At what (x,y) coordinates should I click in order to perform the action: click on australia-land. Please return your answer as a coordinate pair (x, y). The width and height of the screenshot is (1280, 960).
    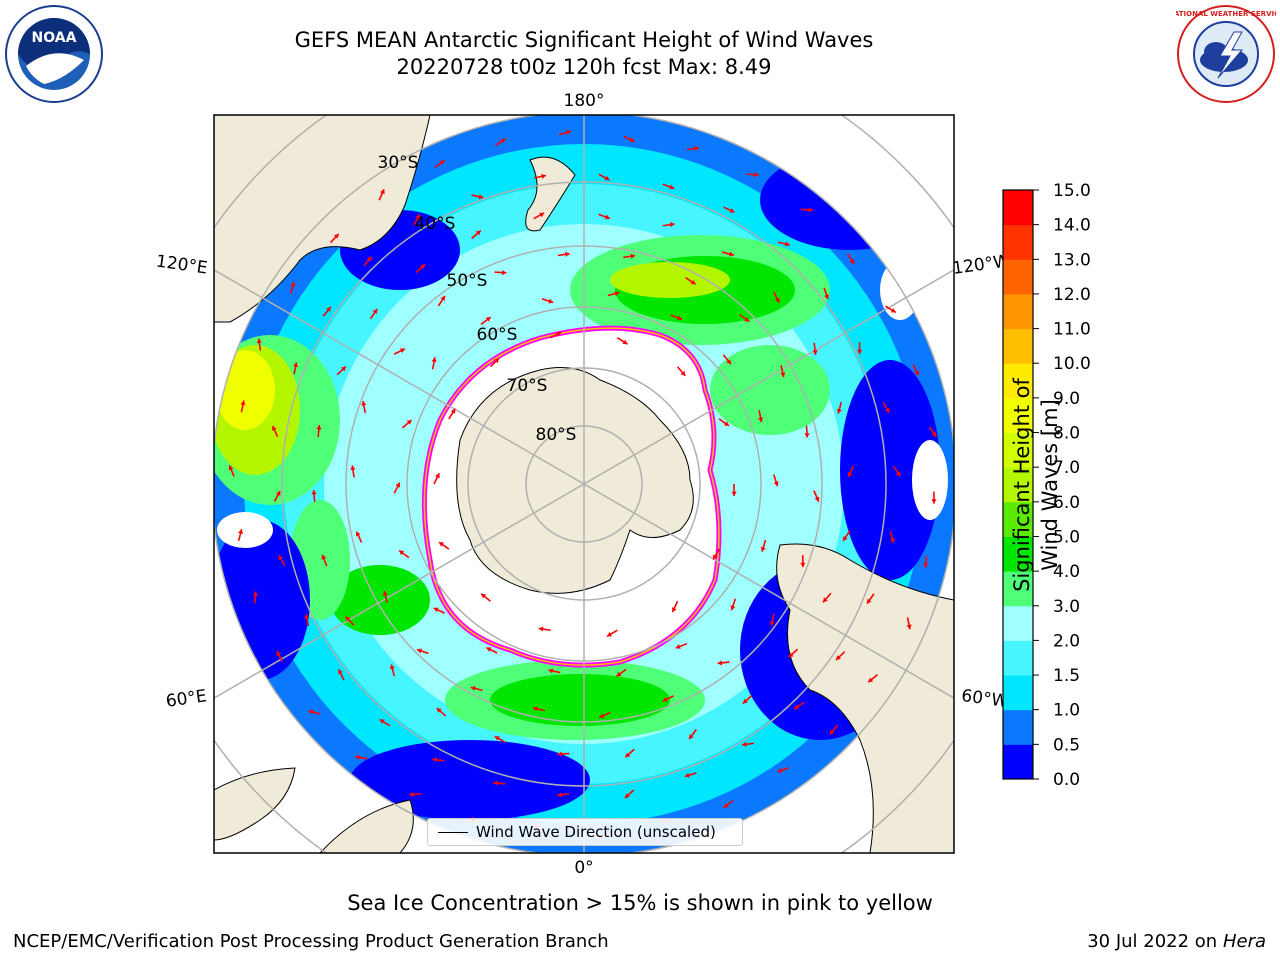
    Looking at the image, I should click on (322, 219).